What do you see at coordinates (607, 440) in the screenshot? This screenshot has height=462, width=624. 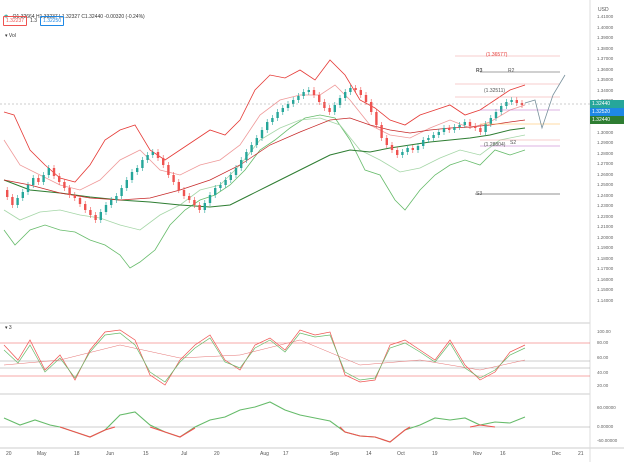 I see `mom-axis-bottom: -60.00000` at bounding box center [607, 440].